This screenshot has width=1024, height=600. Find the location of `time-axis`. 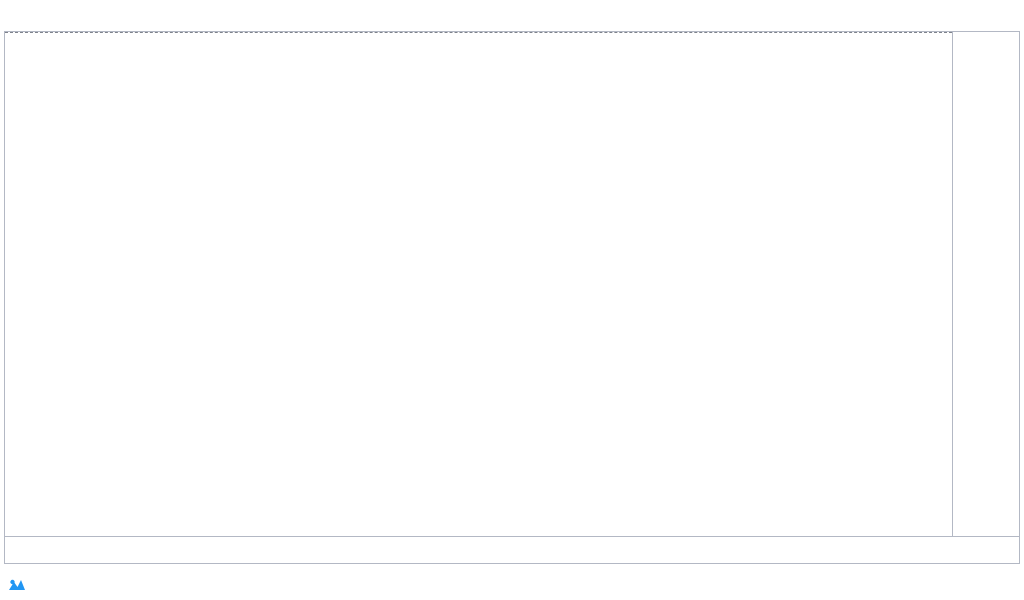

time-axis is located at coordinates (512, 549).